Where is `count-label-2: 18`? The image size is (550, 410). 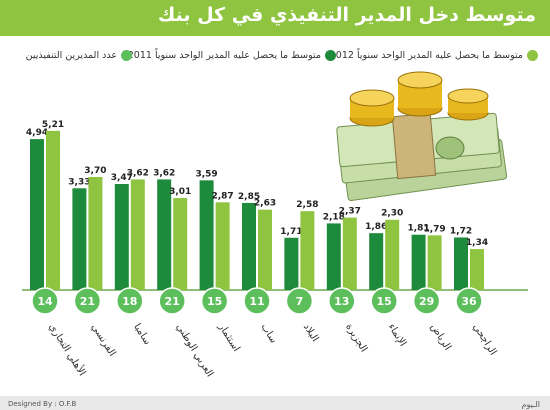 count-label-2: 18 is located at coordinates (129, 301).